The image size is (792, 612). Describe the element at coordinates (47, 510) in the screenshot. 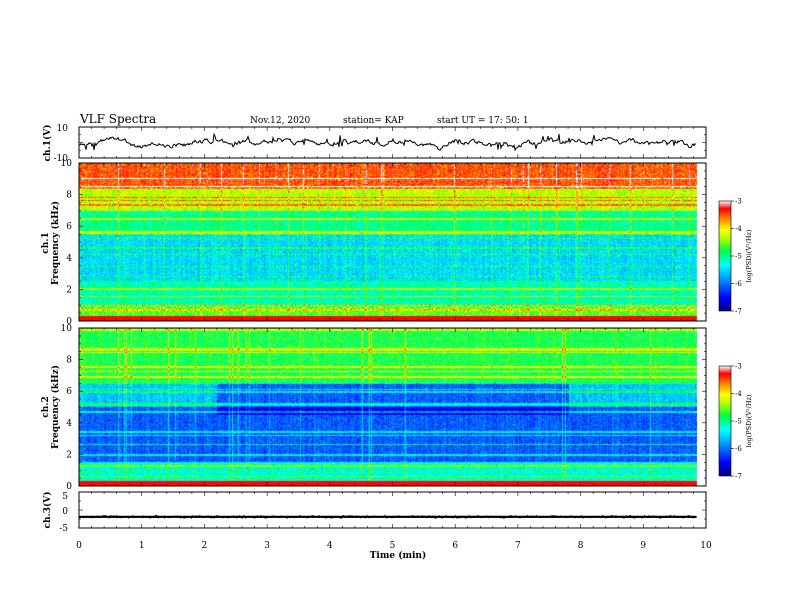

I see `ch3-ylabel: ch.3(V)` at that location.